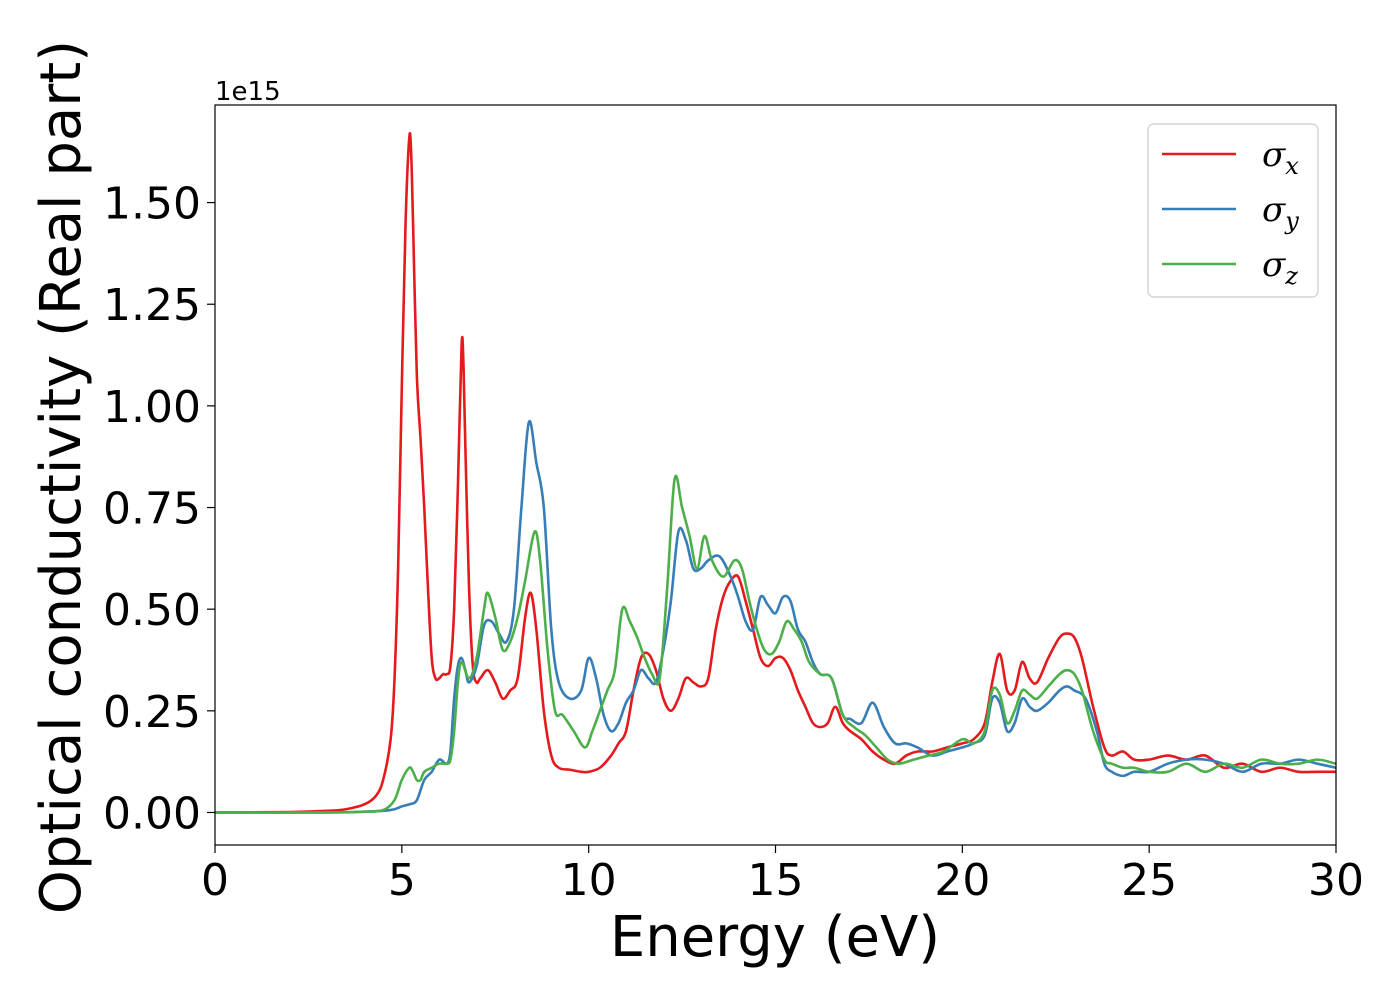 This screenshot has width=1400, height=1000. What do you see at coordinates (1149, 880) in the screenshot?
I see `x-tick-label: 25` at bounding box center [1149, 880].